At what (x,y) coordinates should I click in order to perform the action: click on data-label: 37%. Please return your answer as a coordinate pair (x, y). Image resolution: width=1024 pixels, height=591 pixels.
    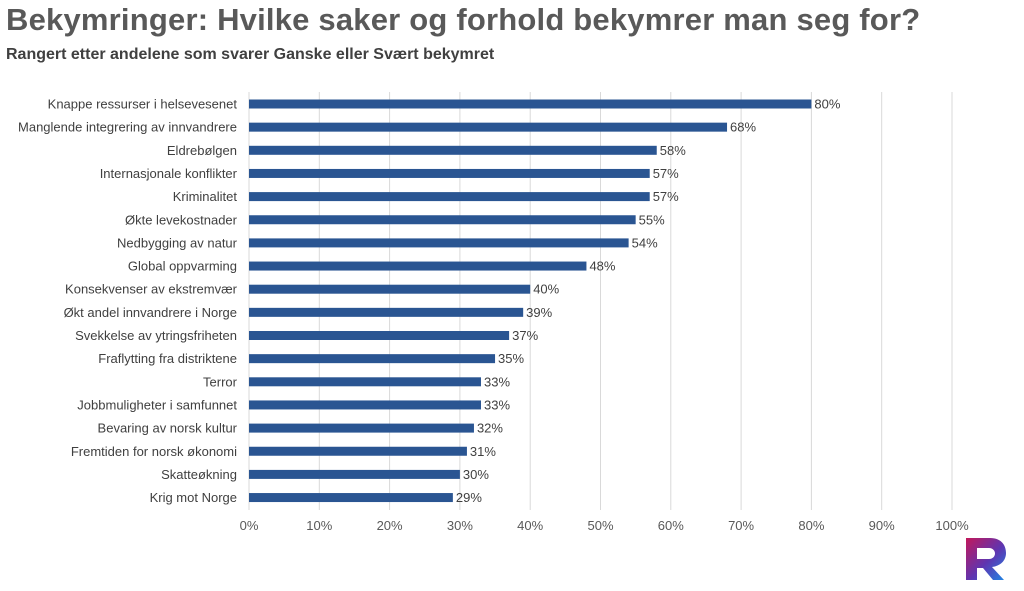
    Looking at the image, I should click on (525, 335).